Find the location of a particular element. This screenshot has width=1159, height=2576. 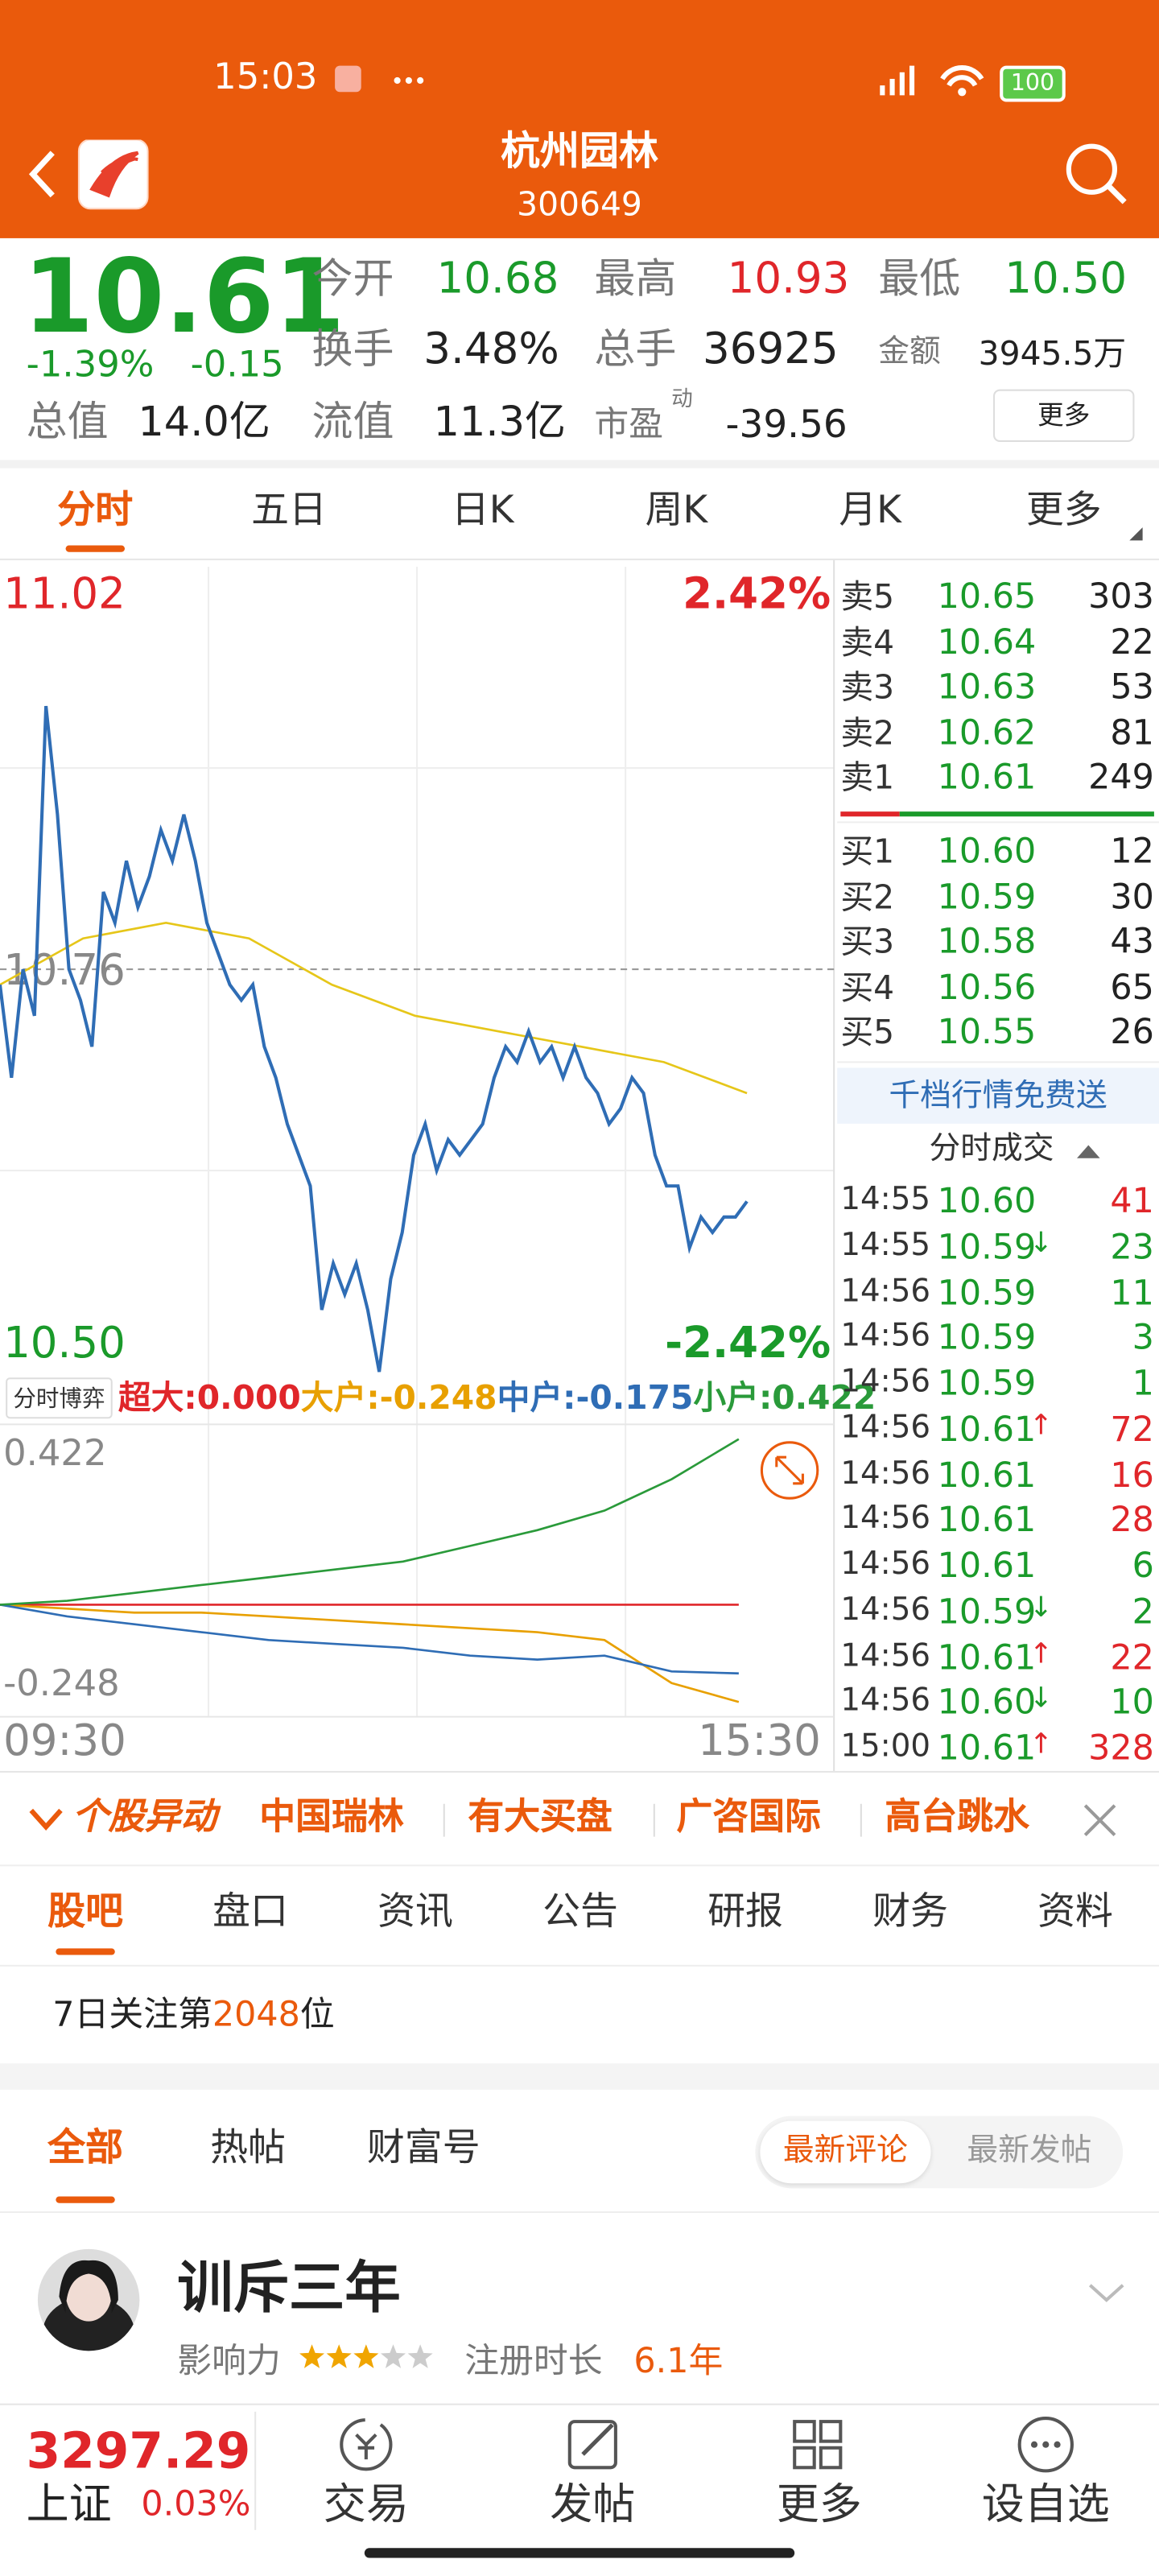

book-price: 10.65 is located at coordinates (987, 596).